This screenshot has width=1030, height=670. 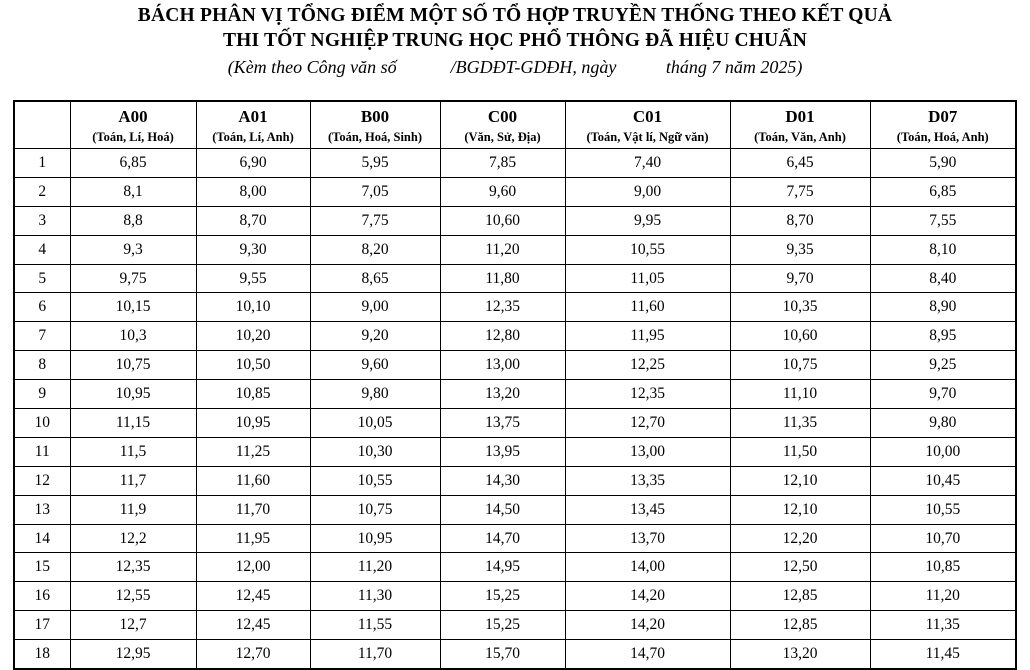 What do you see at coordinates (253, 163) in the screenshot?
I see `score-cell: 6,90` at bounding box center [253, 163].